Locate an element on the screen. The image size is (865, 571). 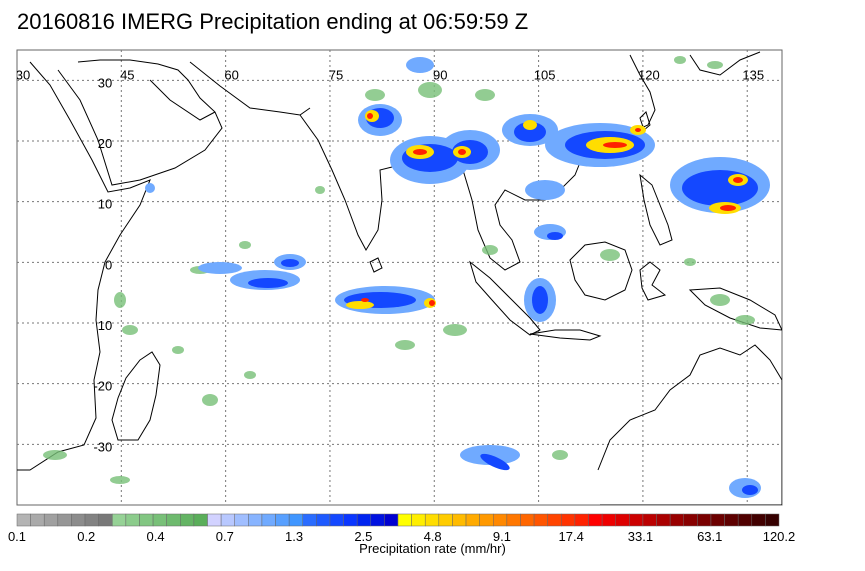
lon-label: 120 is located at coordinates (649, 74).